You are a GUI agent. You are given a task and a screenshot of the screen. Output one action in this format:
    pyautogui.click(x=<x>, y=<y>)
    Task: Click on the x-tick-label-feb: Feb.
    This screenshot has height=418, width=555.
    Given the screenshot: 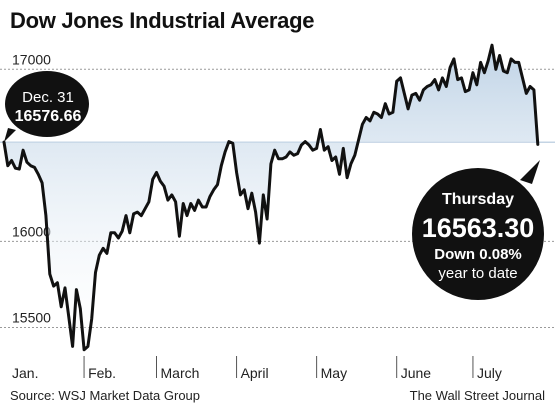 What is the action you would take?
    pyautogui.click(x=102, y=373)
    